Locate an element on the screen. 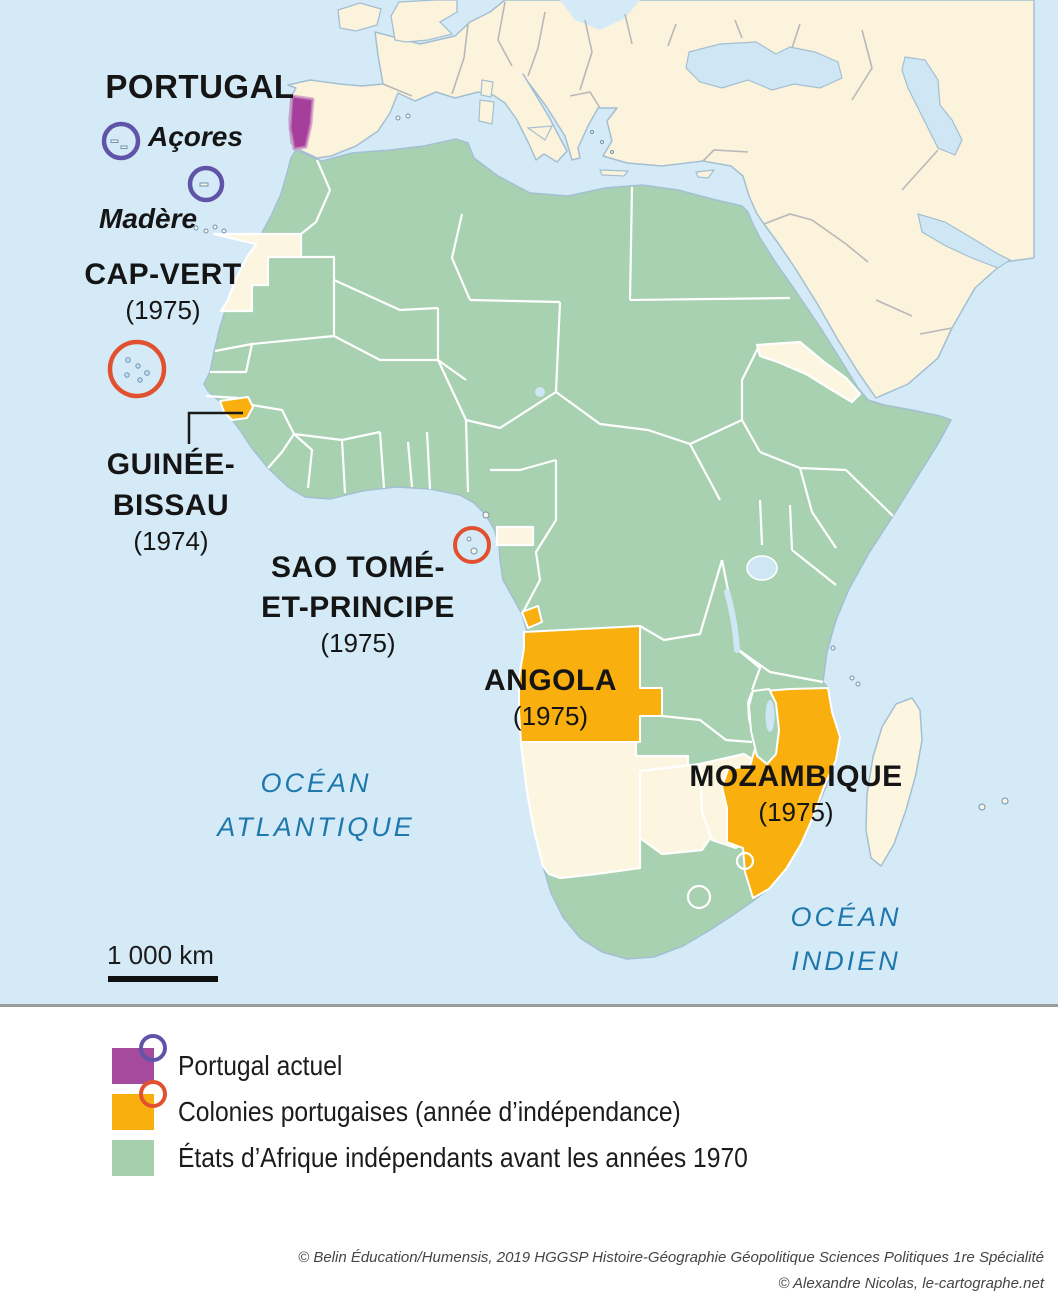 The width and height of the screenshot is (1058, 1300). black-sea is located at coordinates (764, 66).